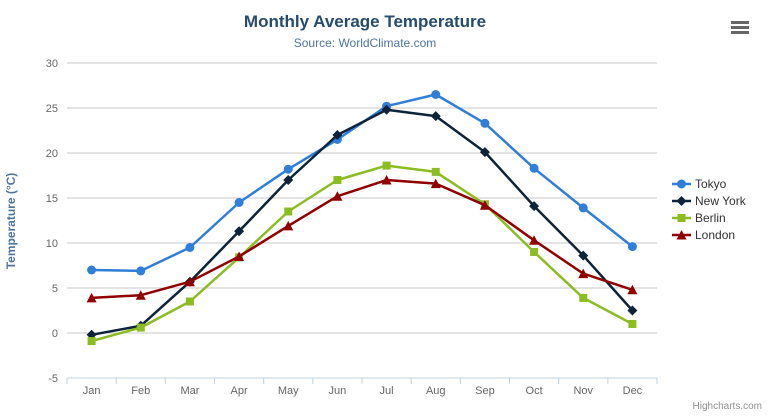  What do you see at coordinates (534, 391) in the screenshot?
I see `x-axis-label: Oct` at bounding box center [534, 391].